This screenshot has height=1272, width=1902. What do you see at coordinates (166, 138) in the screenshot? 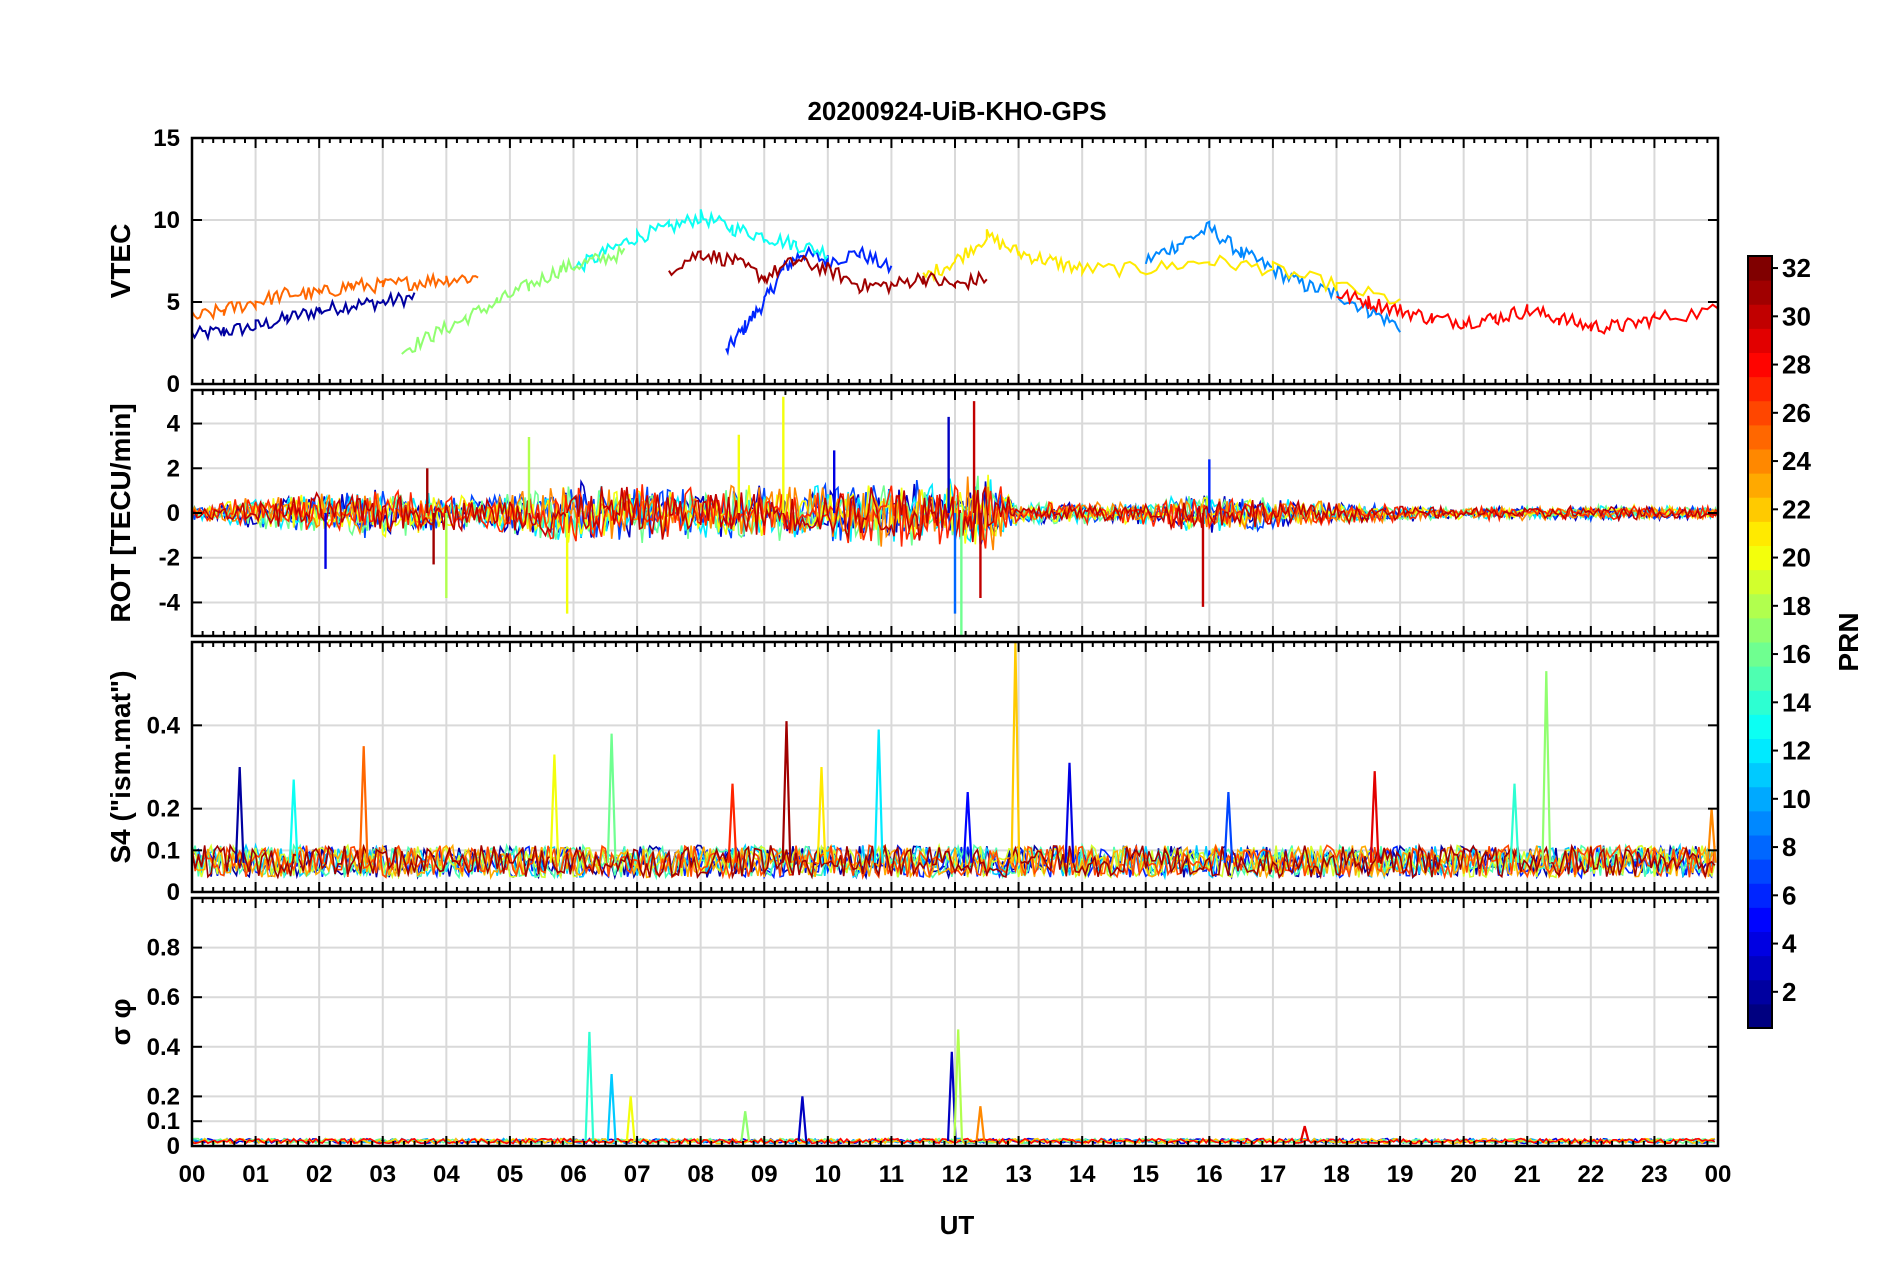
I see `y-tick-label: 15` at bounding box center [166, 138].